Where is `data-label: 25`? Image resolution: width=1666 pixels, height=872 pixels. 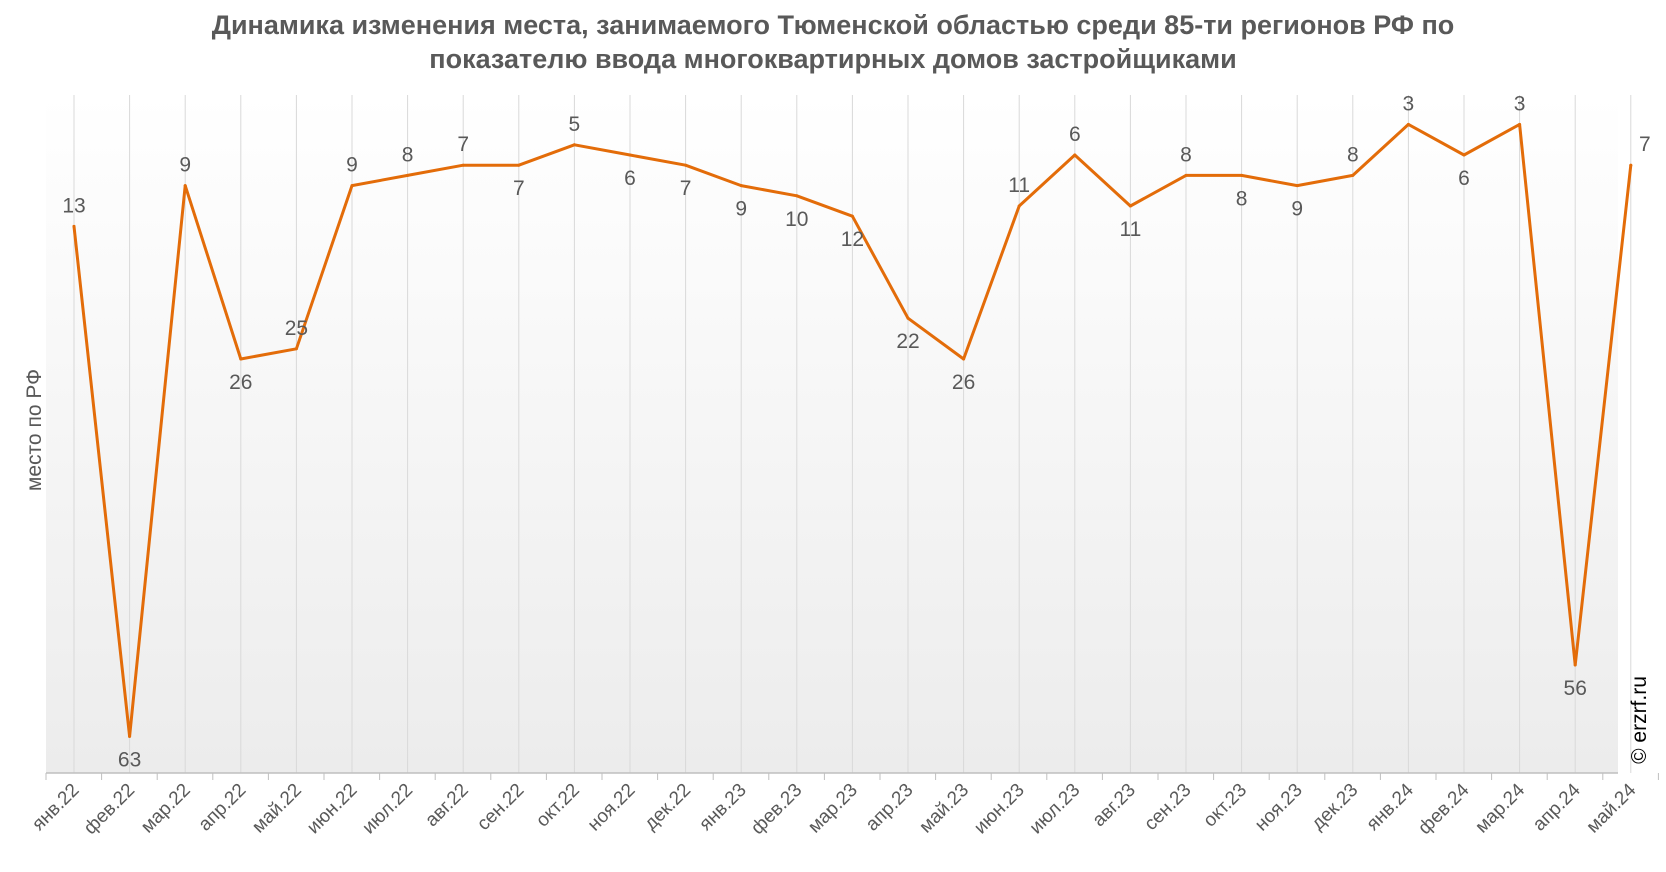
data-label: 25 is located at coordinates (296, 328).